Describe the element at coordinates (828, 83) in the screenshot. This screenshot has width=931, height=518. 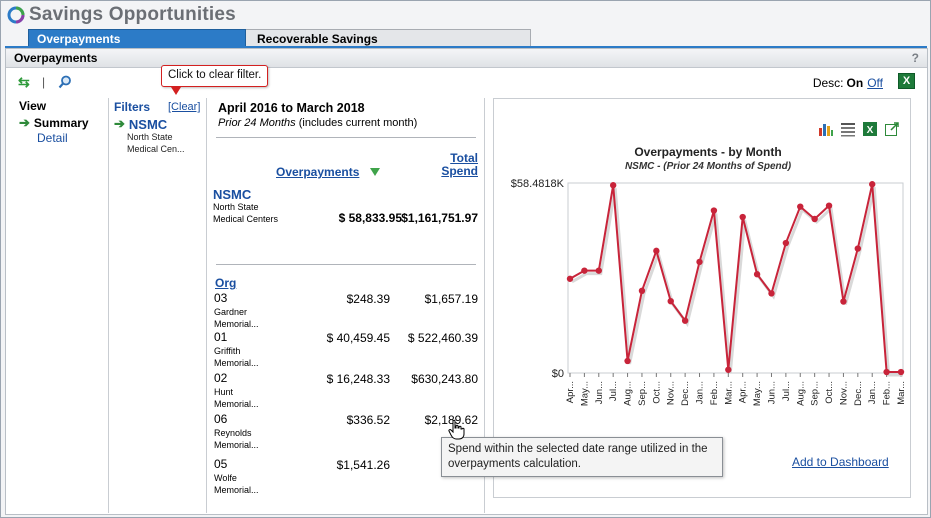
I see `desc-label: Desc:` at that location.